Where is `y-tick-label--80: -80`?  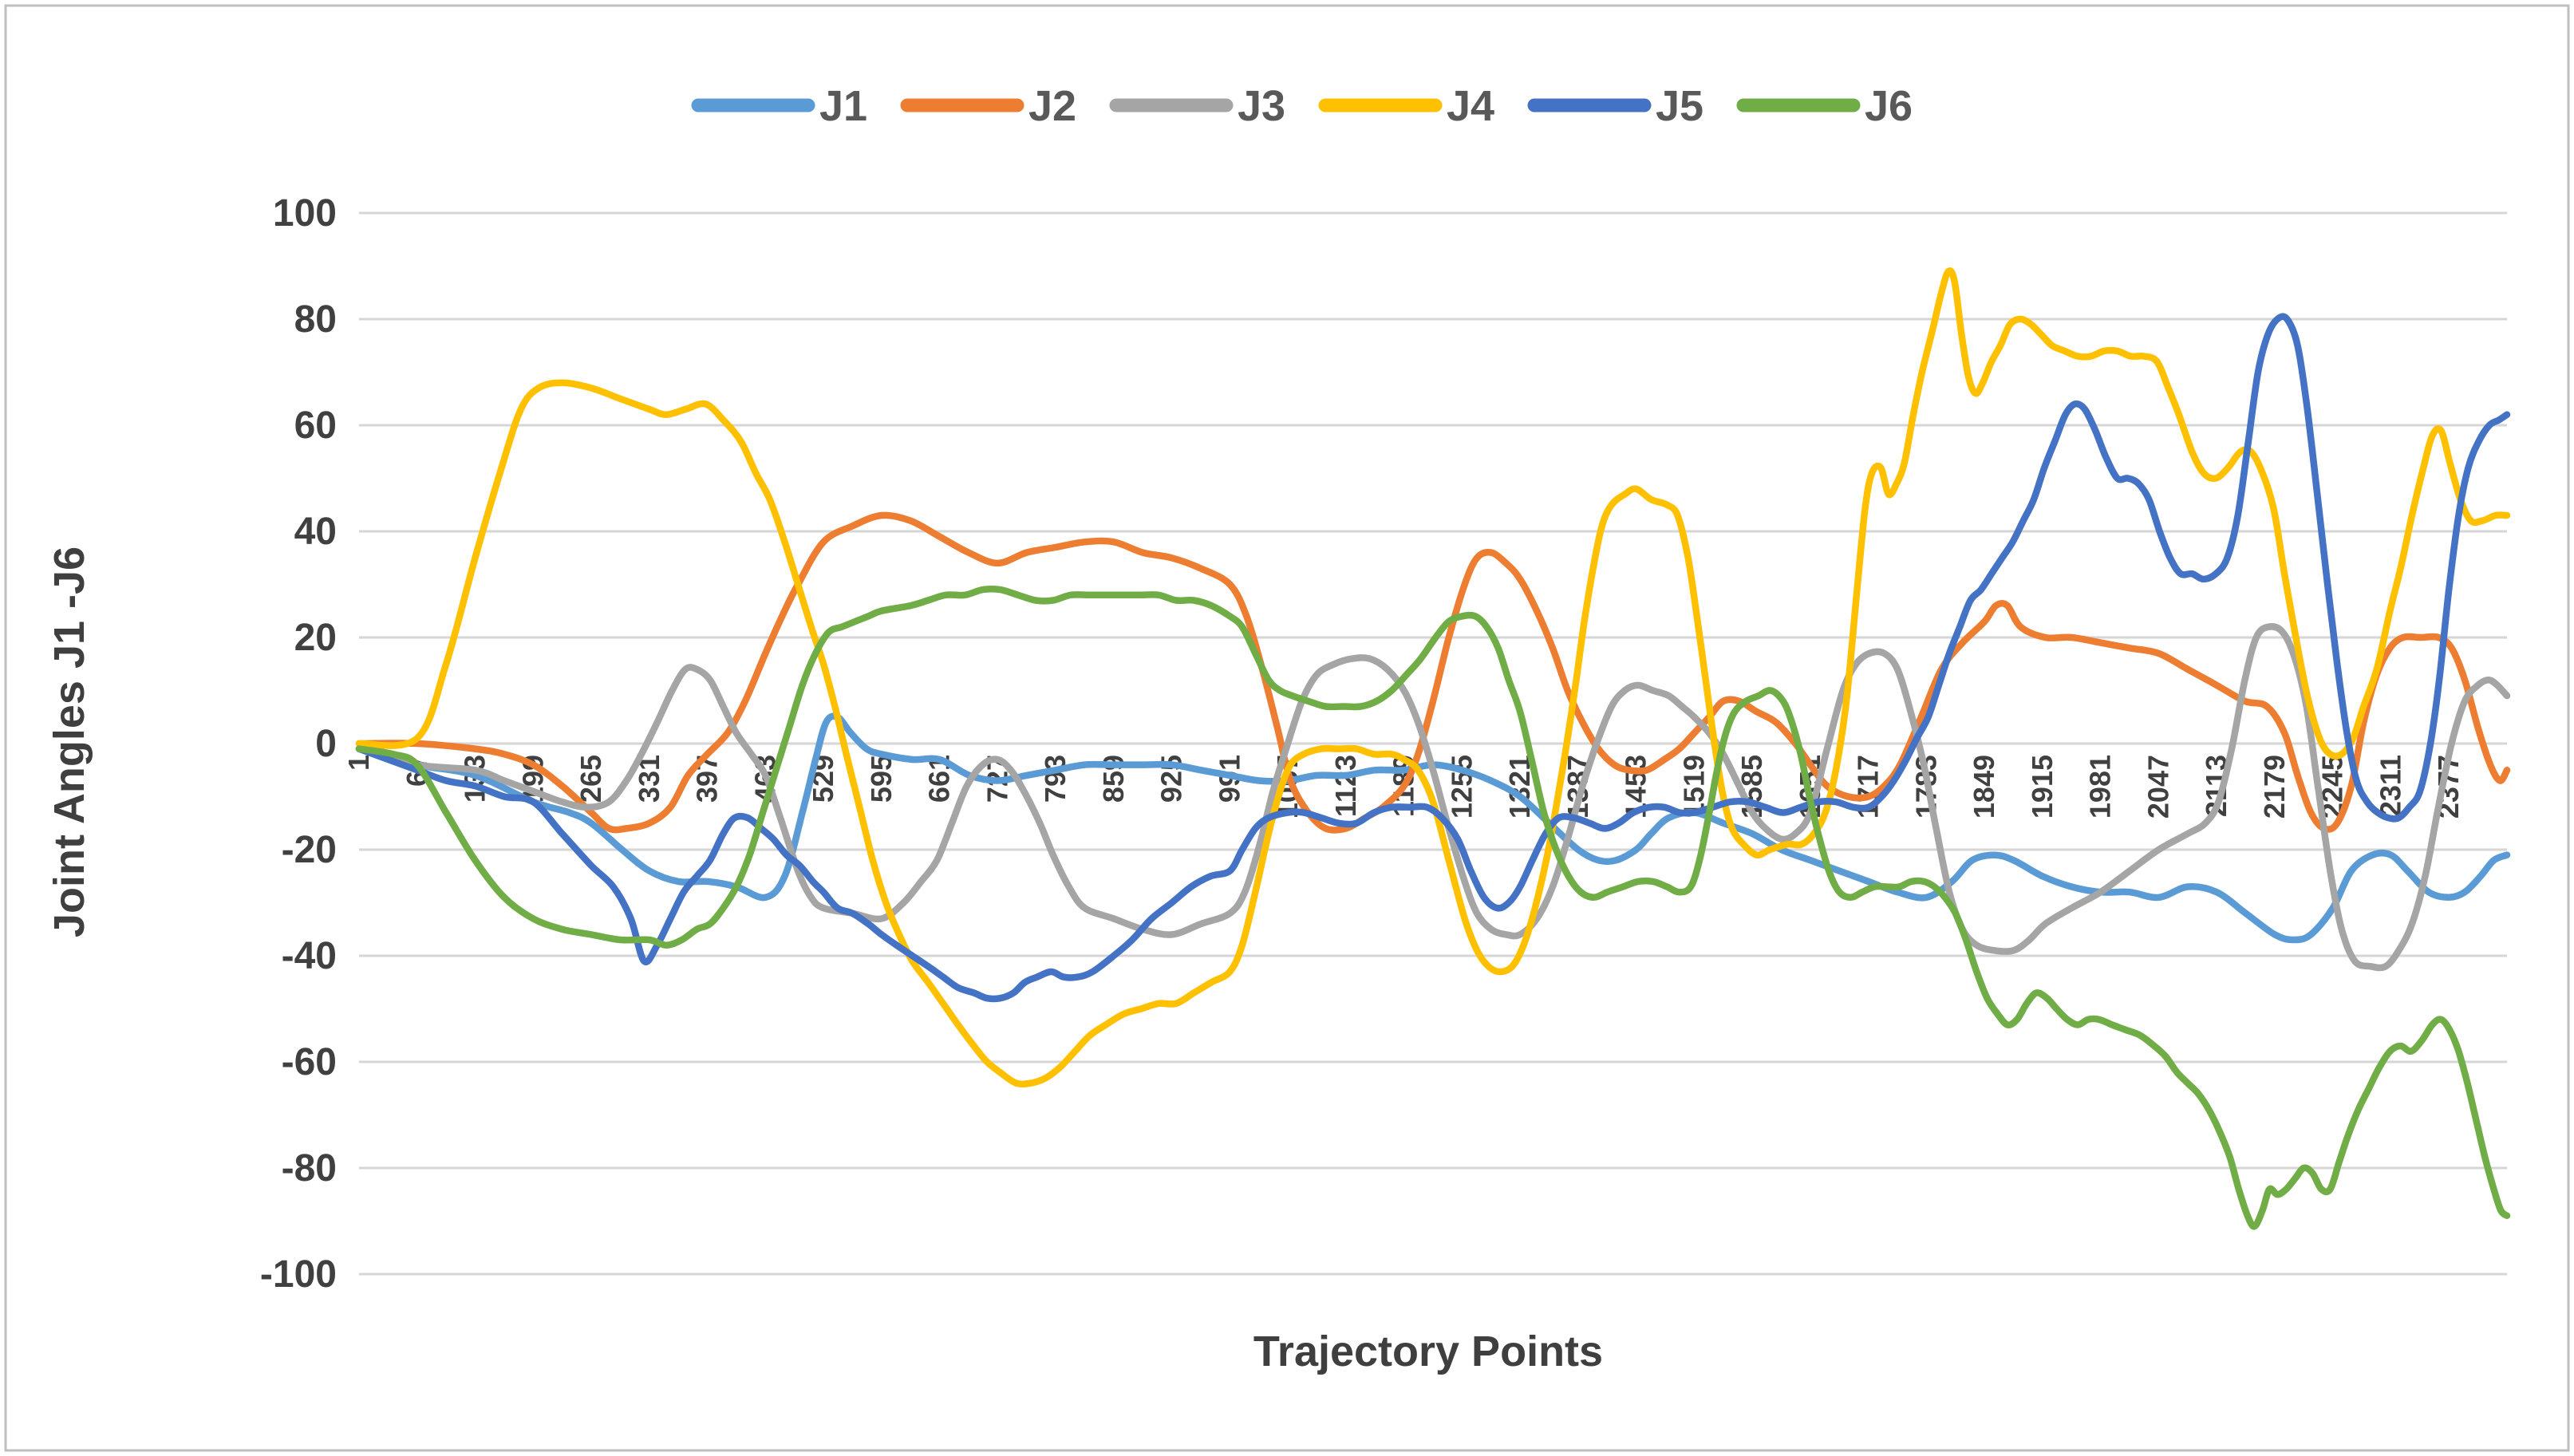 y-tick-label--80: -80 is located at coordinates (309, 1168).